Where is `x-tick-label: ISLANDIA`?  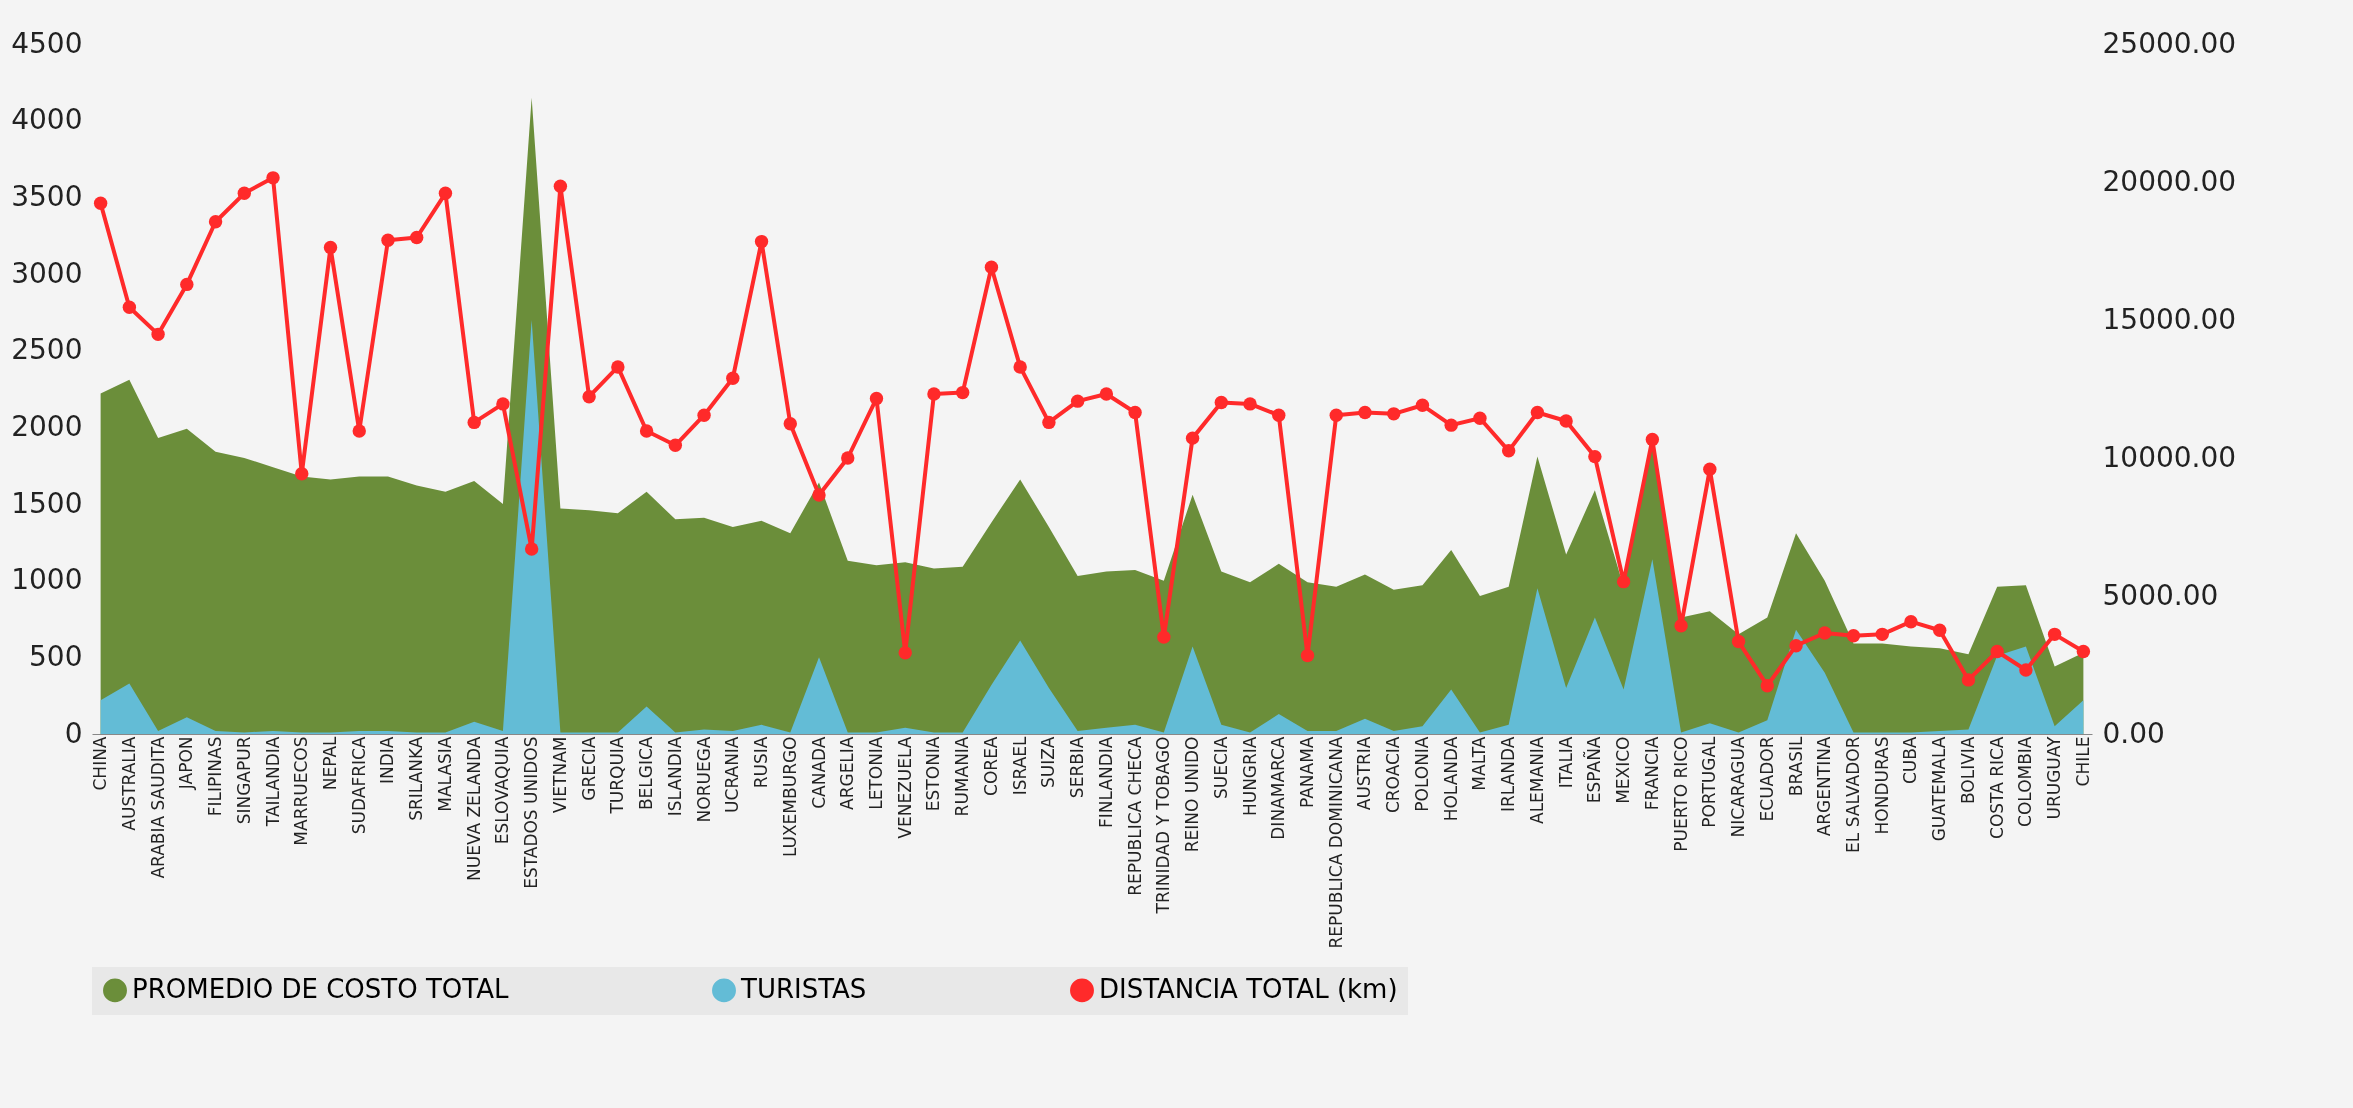
x-tick-label: ISLANDIA is located at coordinates (674, 776).